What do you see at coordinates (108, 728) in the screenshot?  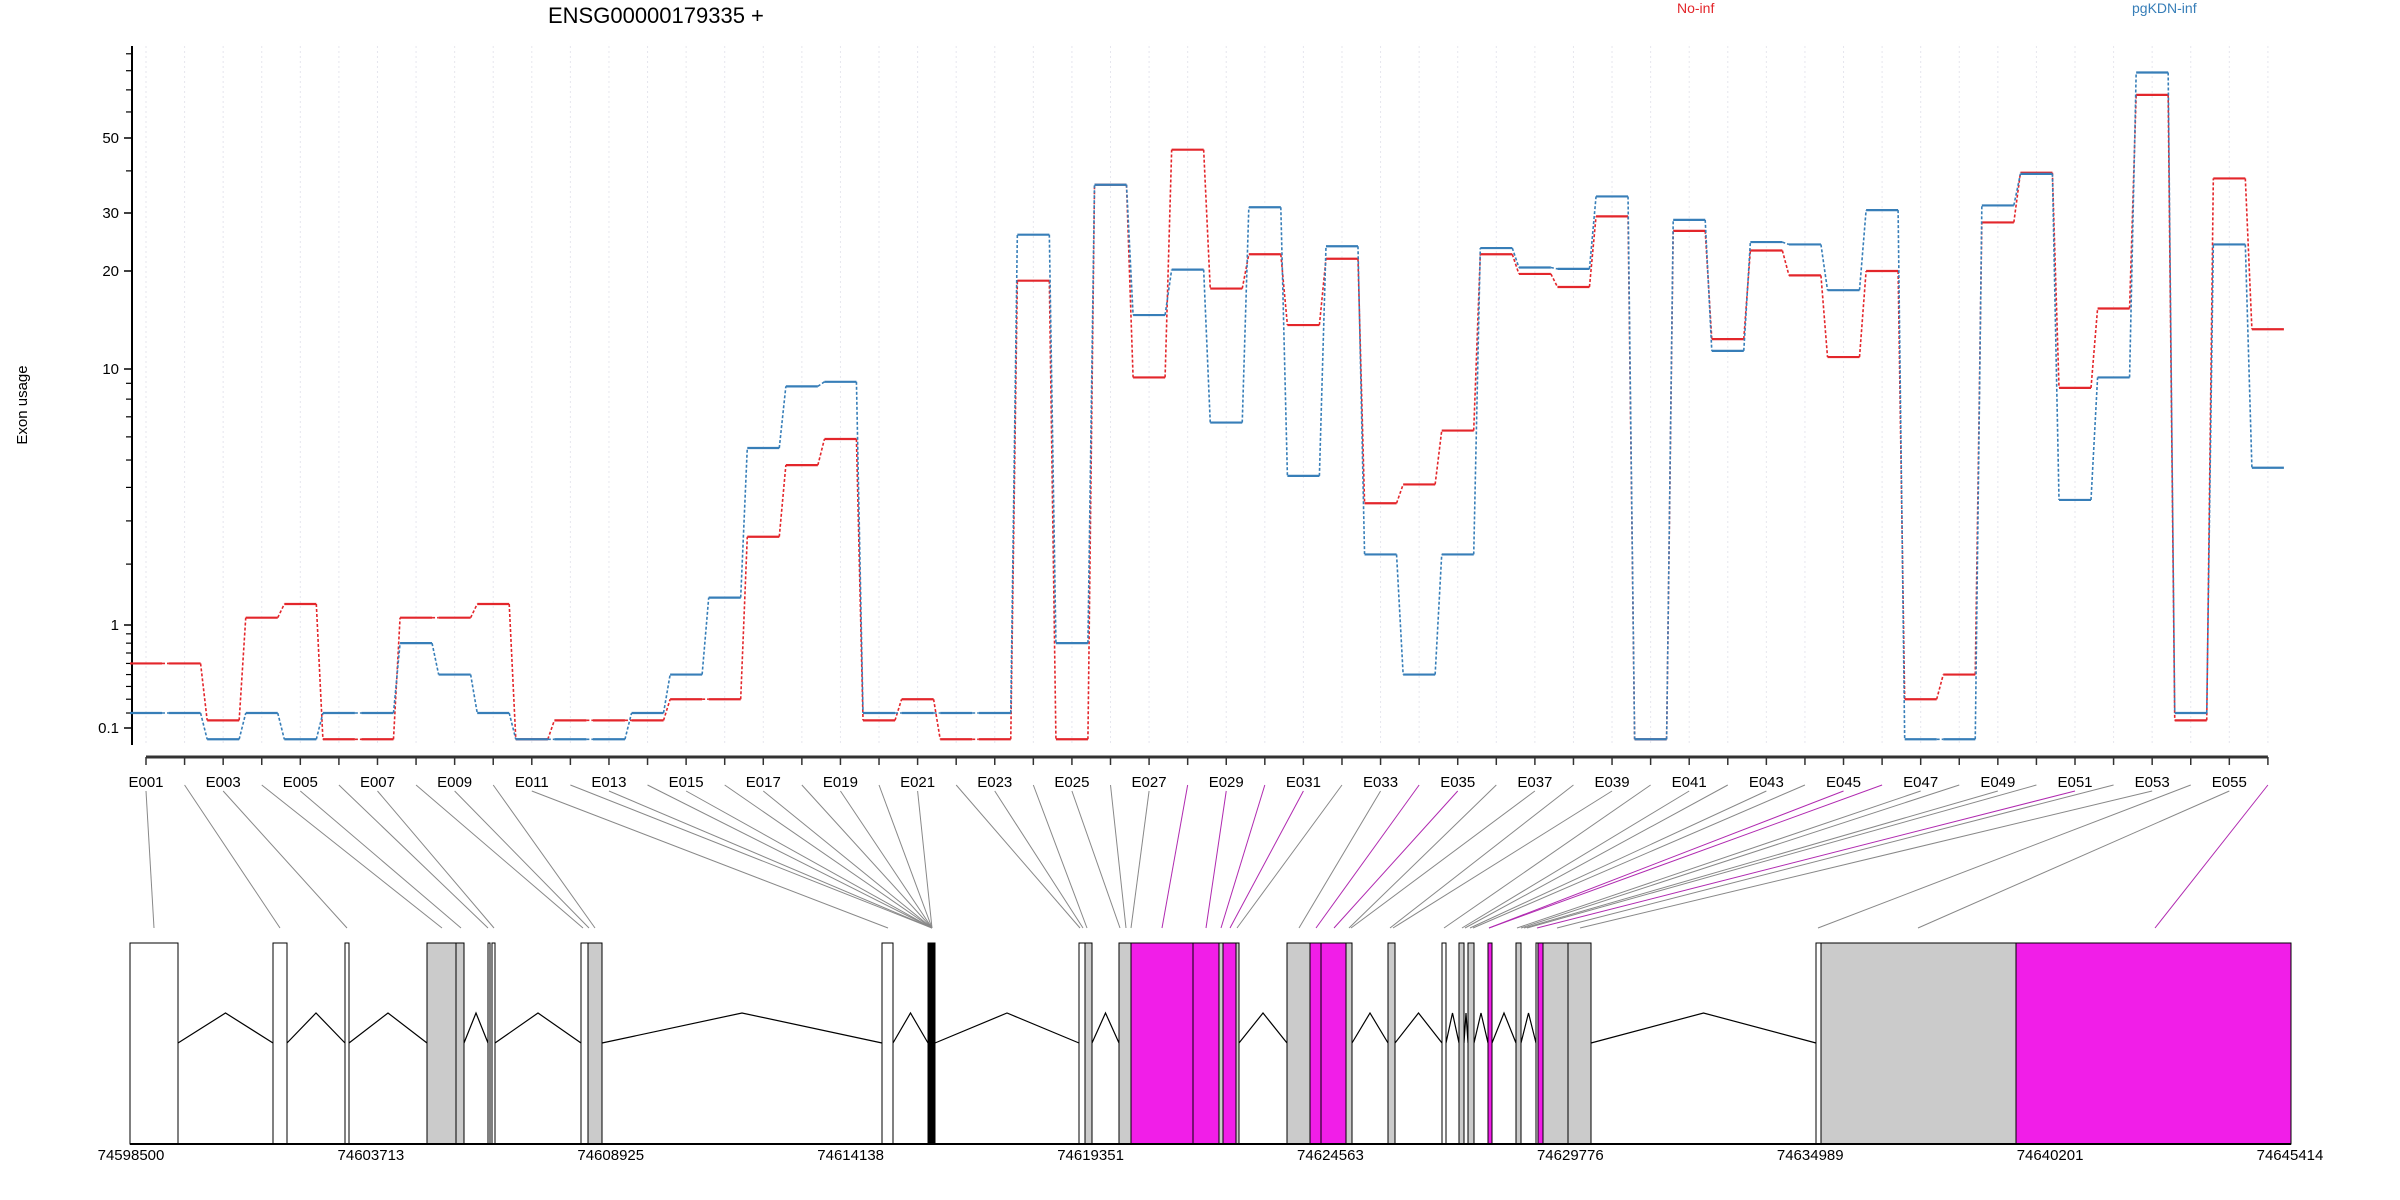 I see `y-tick-label: 0.1` at bounding box center [108, 728].